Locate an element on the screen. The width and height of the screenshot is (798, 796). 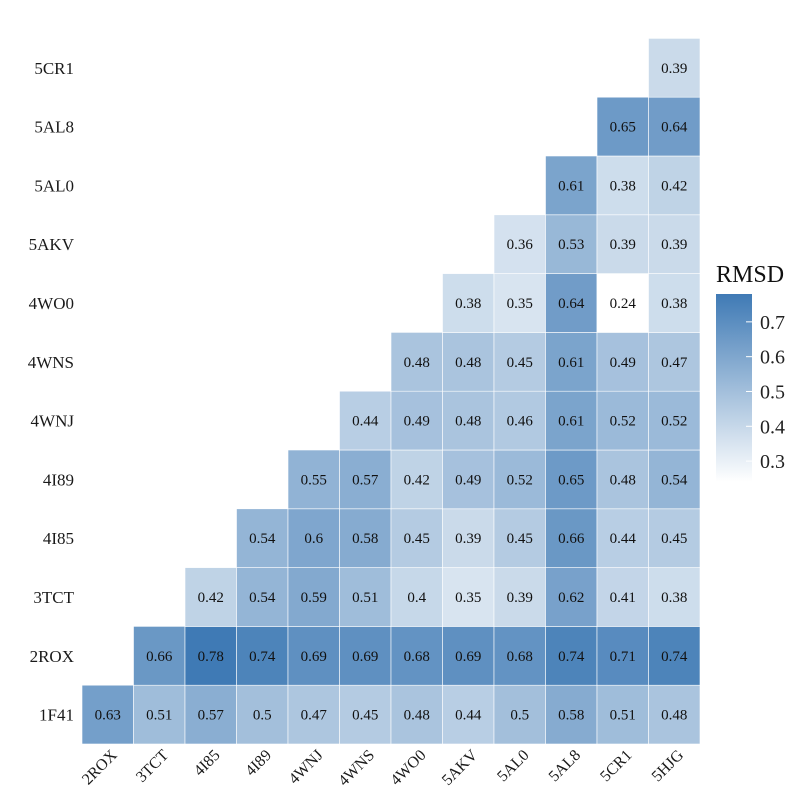
heatmap-cell-value: 0.51 is located at coordinates (365, 598).